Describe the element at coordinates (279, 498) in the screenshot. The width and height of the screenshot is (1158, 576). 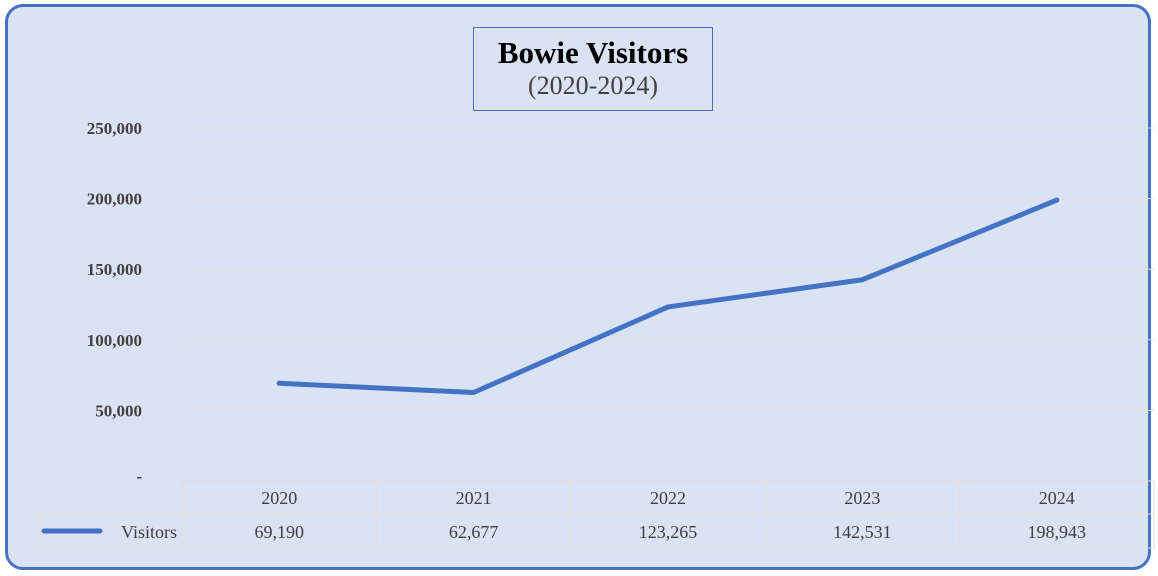
I see `x-tick-label: 2020` at that location.